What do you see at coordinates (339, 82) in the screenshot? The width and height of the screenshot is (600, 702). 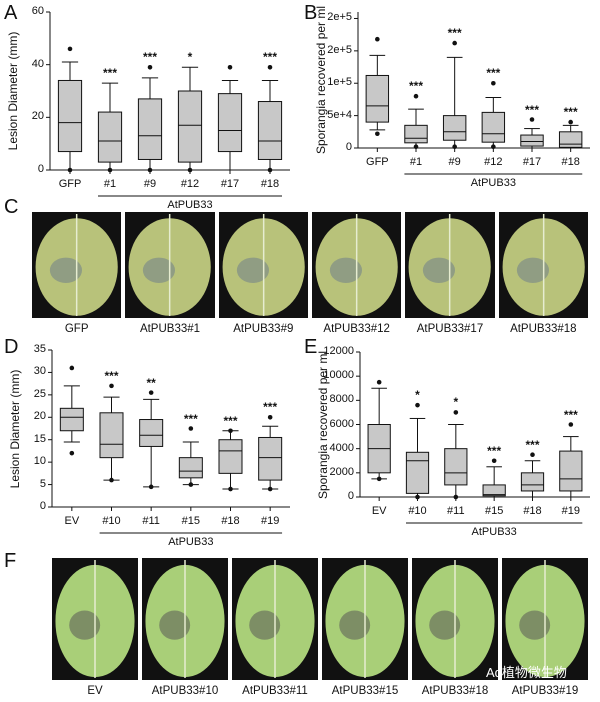 I see `y-tick-label: 1e+5` at bounding box center [339, 82].